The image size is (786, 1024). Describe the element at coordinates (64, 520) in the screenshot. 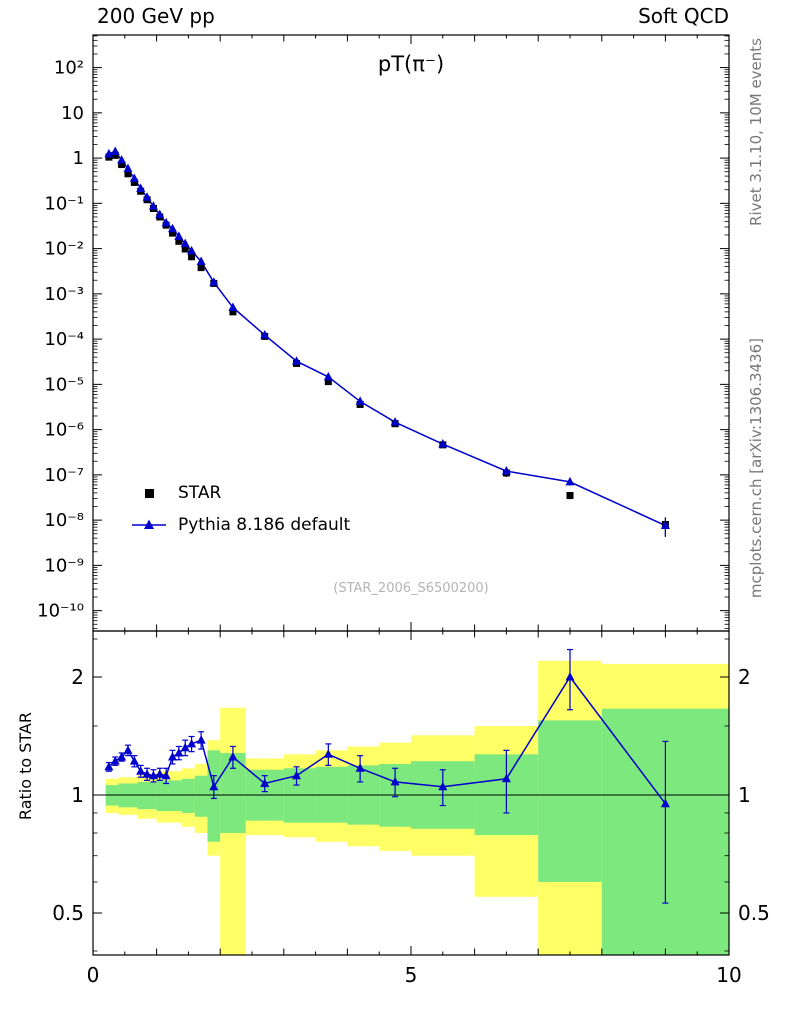

I see `svg-text: 10⁻⁸` at that location.